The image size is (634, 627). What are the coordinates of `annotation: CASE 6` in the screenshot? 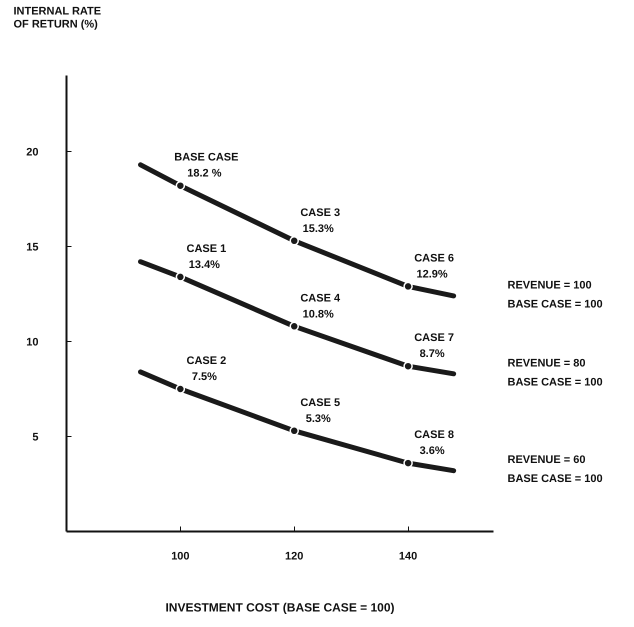 It's located at (434, 258).